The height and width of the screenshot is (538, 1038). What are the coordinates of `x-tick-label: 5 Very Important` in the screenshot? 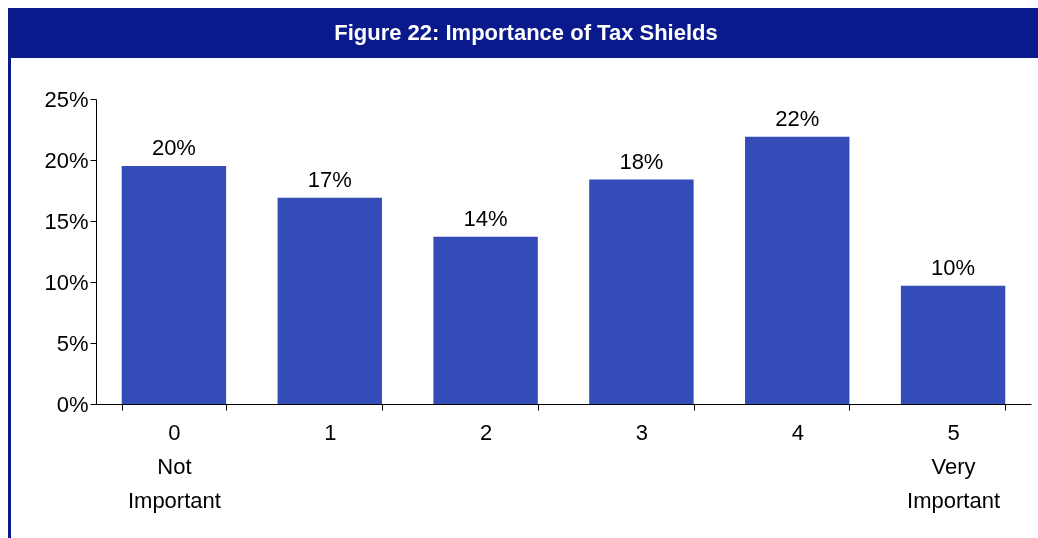 It's located at (954, 466).